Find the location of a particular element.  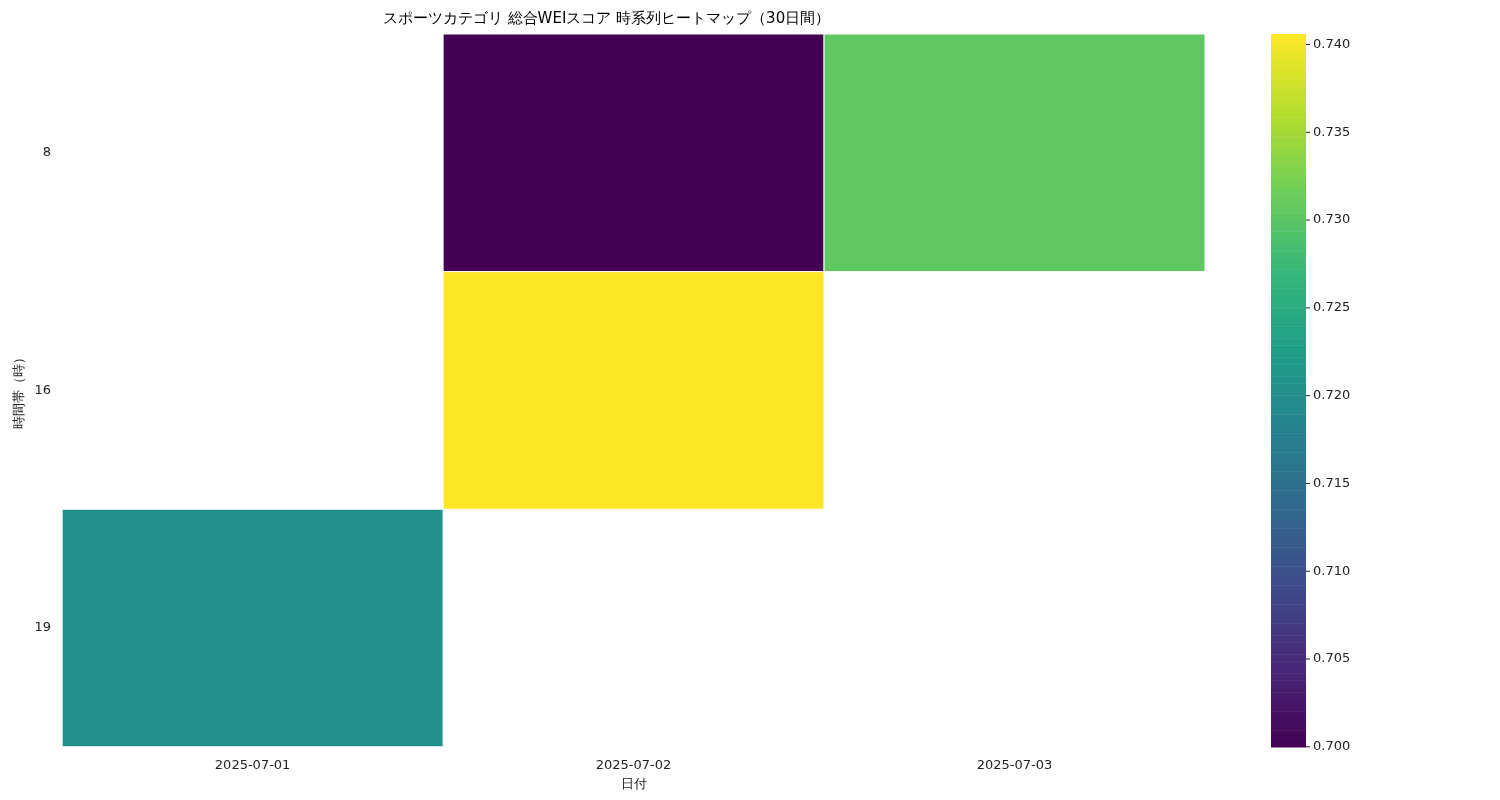

x-tick-label: 2025-07-01 is located at coordinates (252, 764).